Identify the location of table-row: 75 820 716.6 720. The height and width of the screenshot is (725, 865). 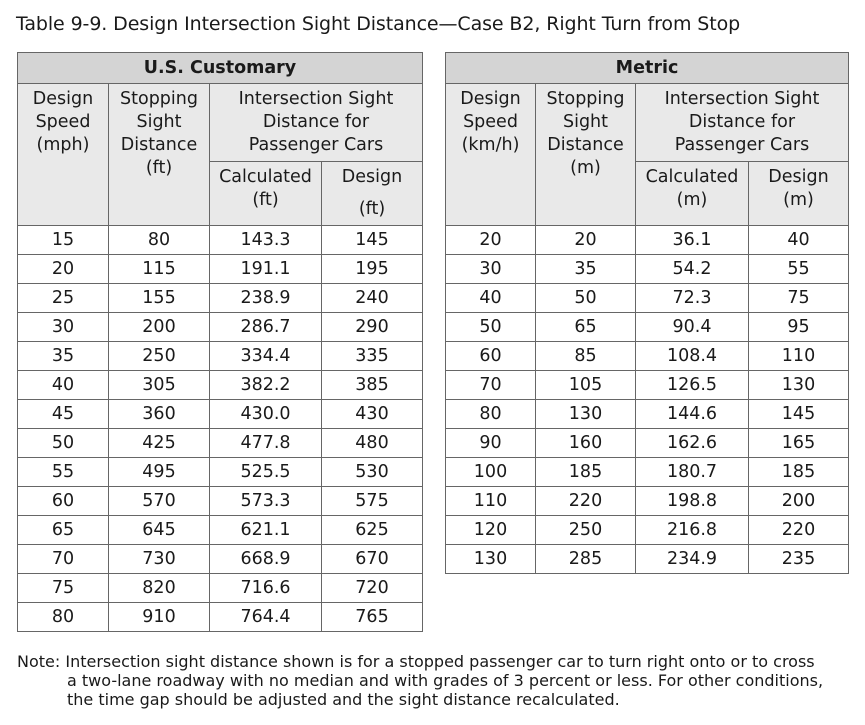
(220, 588).